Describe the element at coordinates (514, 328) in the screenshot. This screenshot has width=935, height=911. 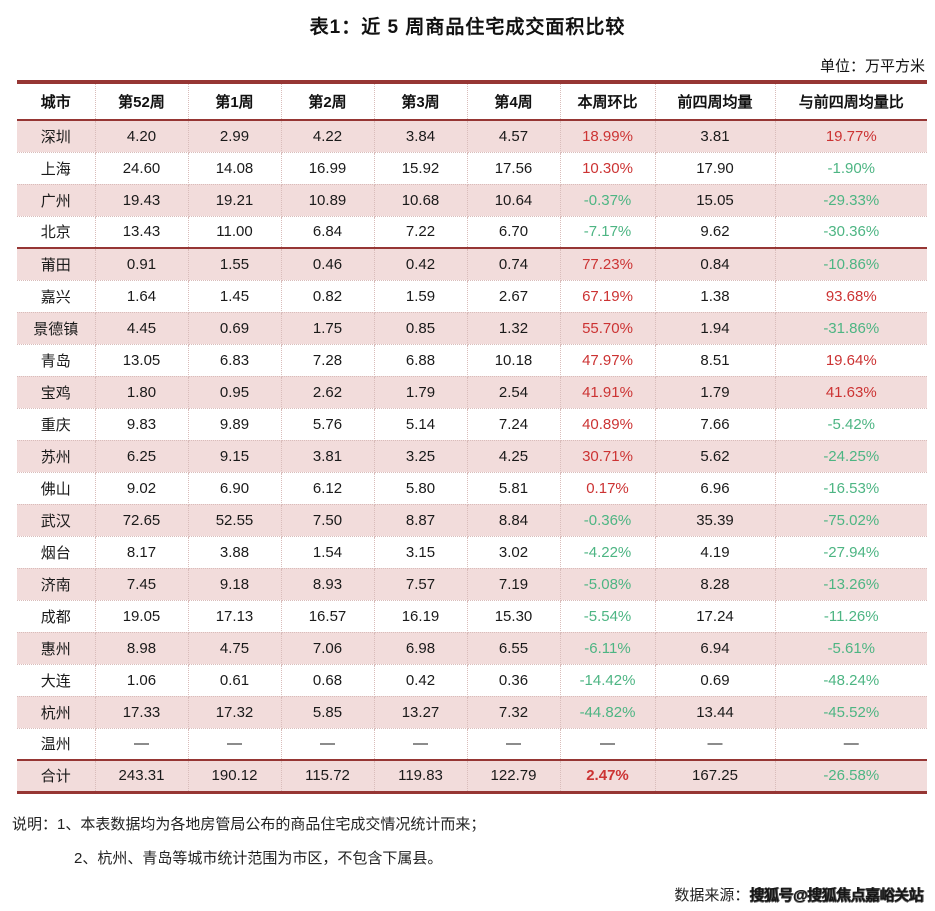
I see `value-cell: 1.32` at that location.